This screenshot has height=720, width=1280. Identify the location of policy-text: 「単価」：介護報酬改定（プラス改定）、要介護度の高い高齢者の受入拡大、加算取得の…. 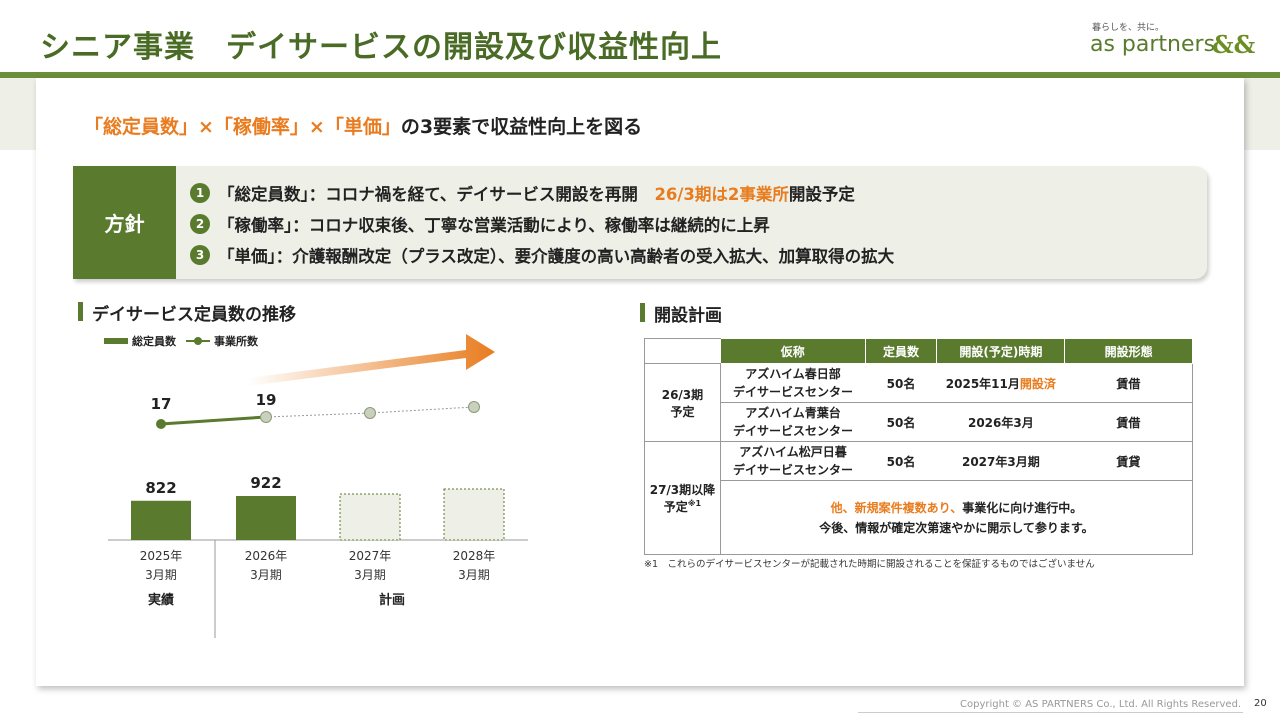
(556, 256).